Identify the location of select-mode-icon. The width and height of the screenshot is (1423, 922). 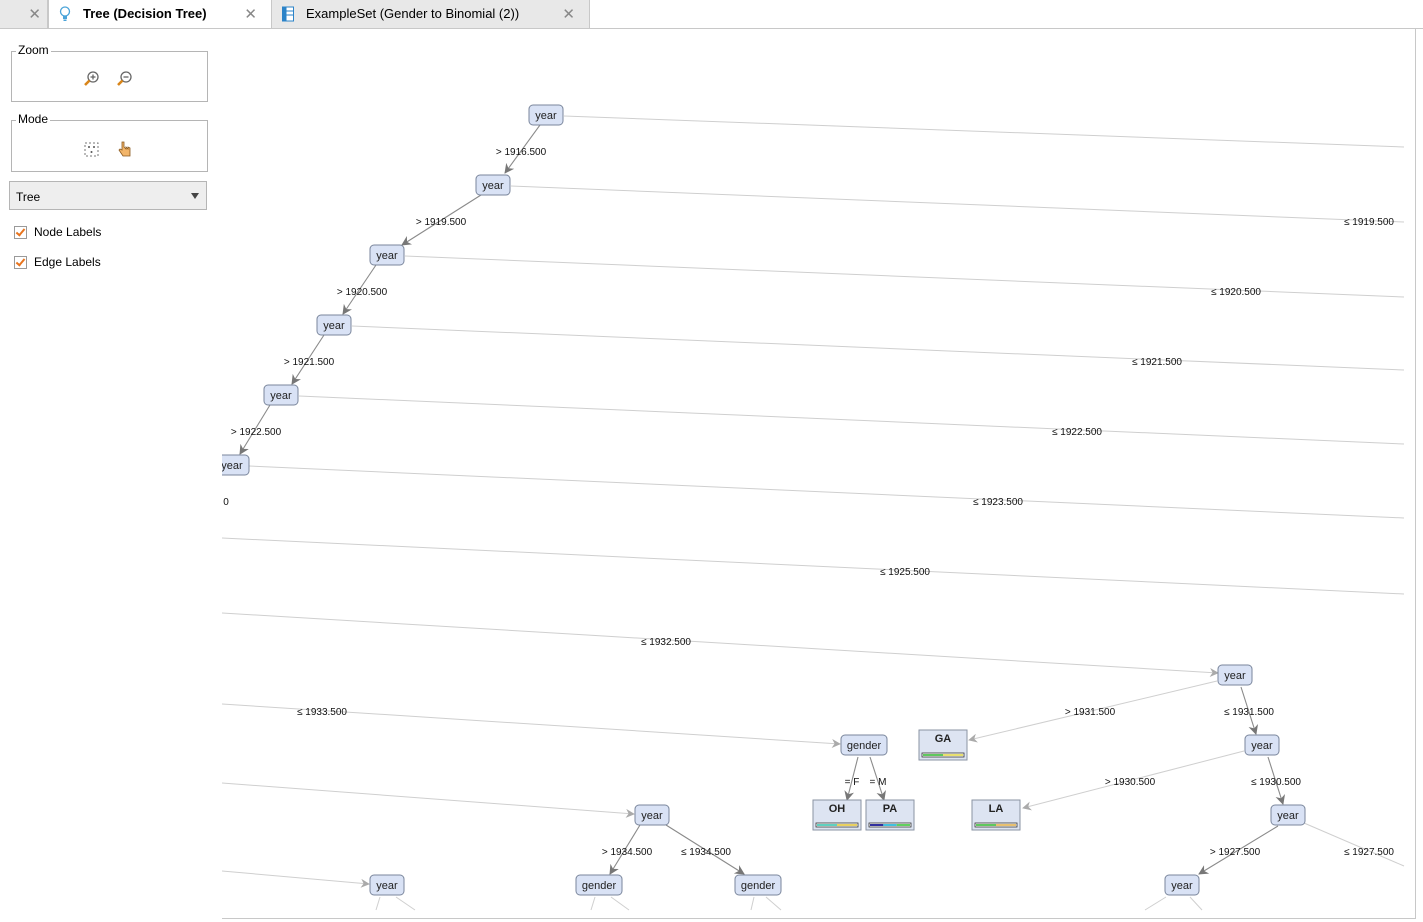
(92, 150).